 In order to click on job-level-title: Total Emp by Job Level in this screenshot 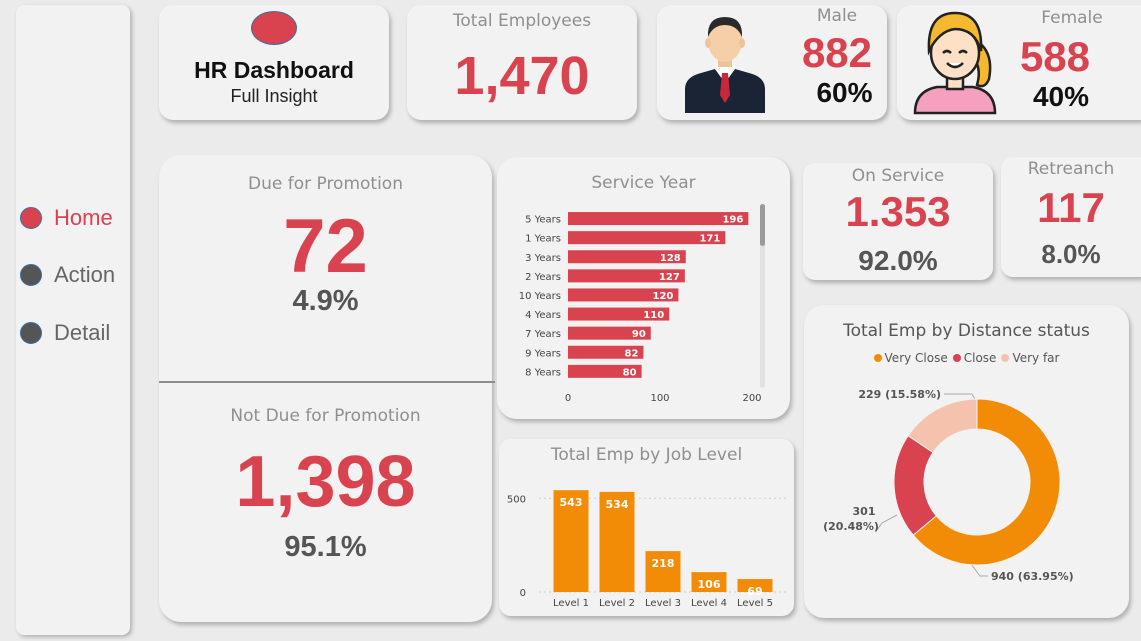, I will do `click(646, 455)`.